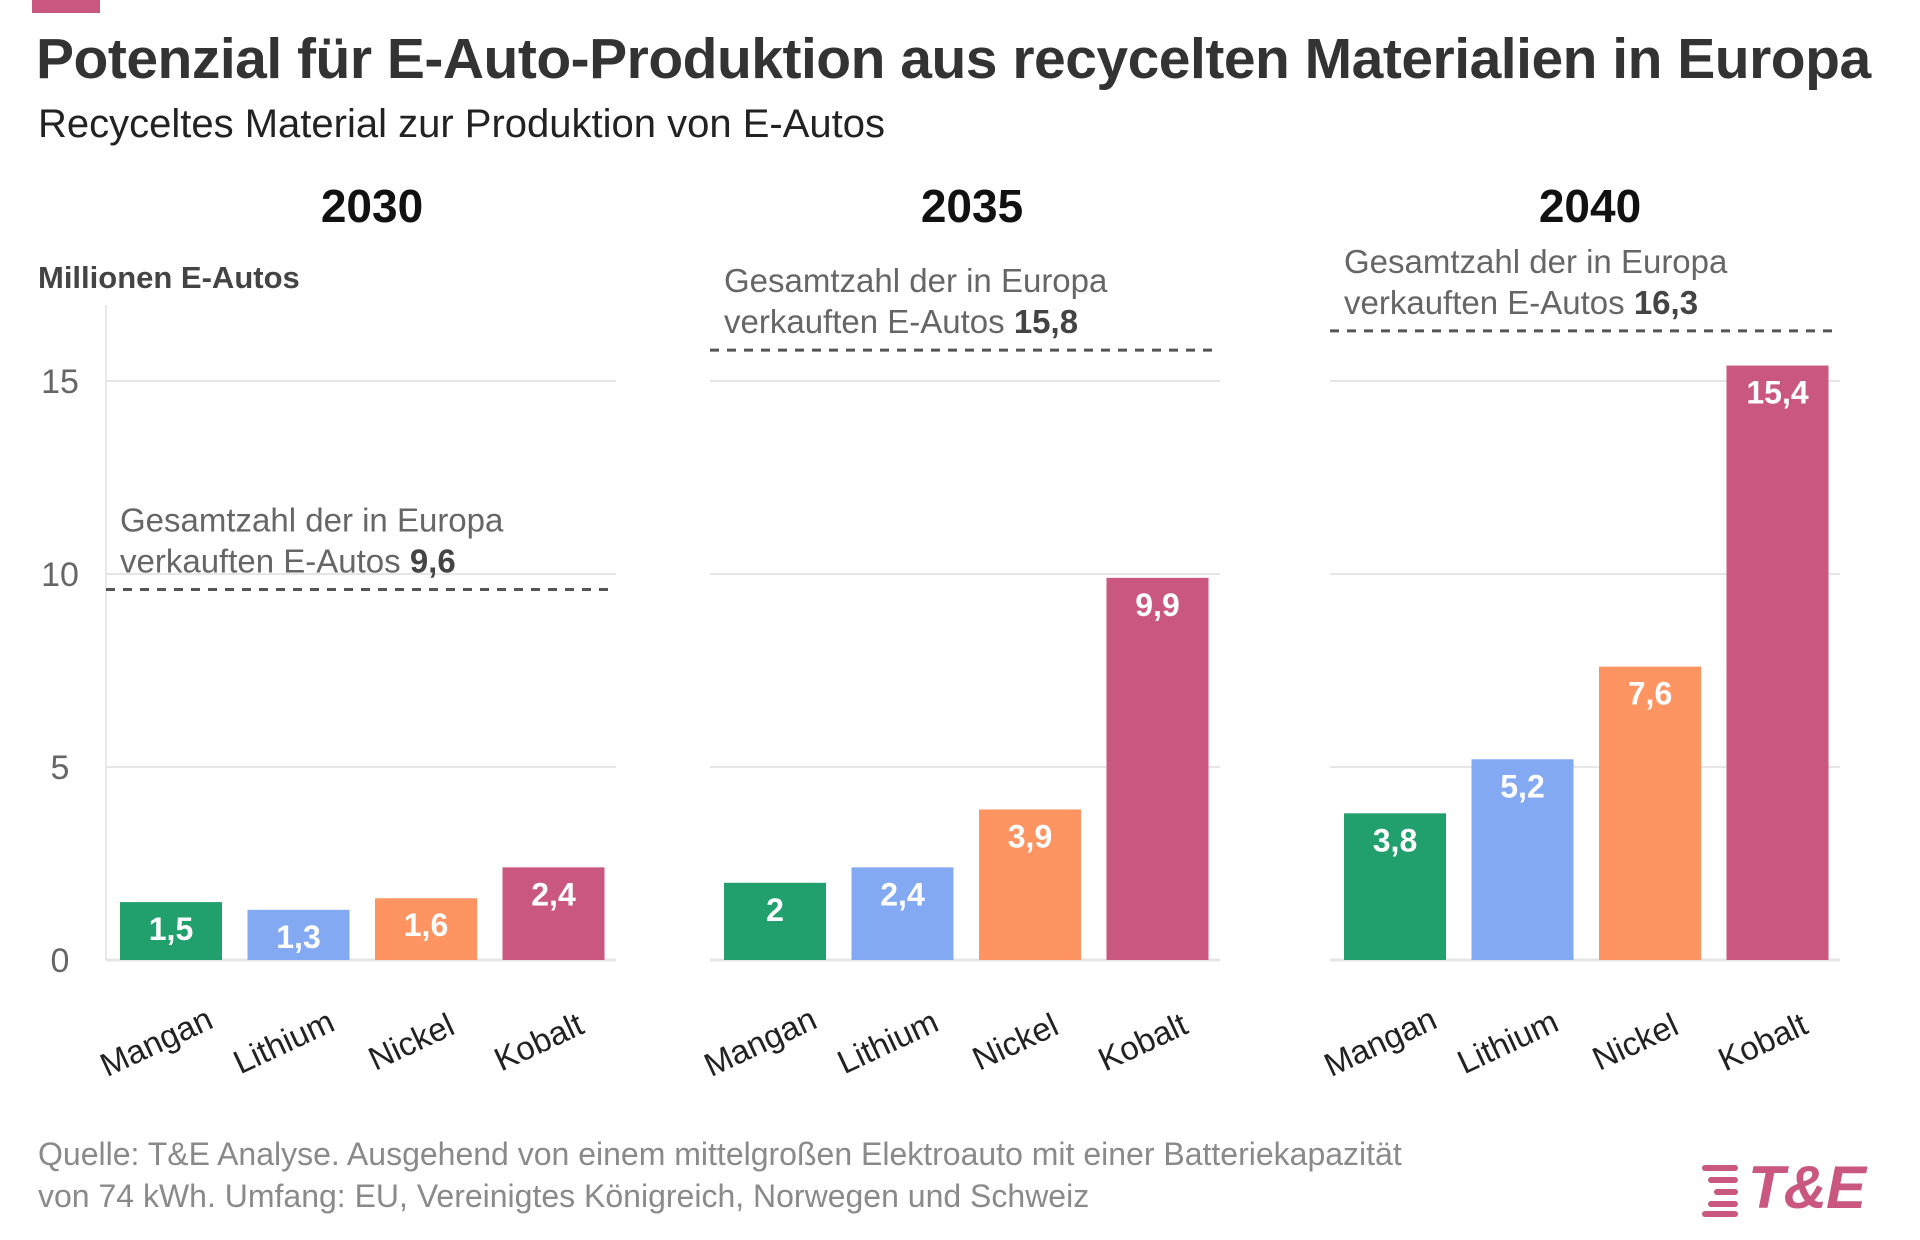  I want to click on bar-value-label: 1,5, so click(171, 929).